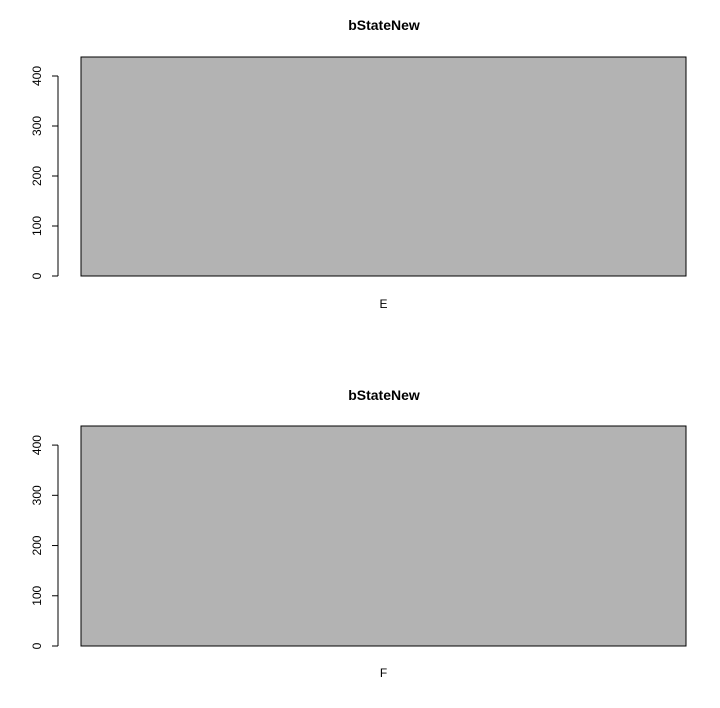 The image size is (720, 708). I want to click on category-label: E, so click(383, 304).